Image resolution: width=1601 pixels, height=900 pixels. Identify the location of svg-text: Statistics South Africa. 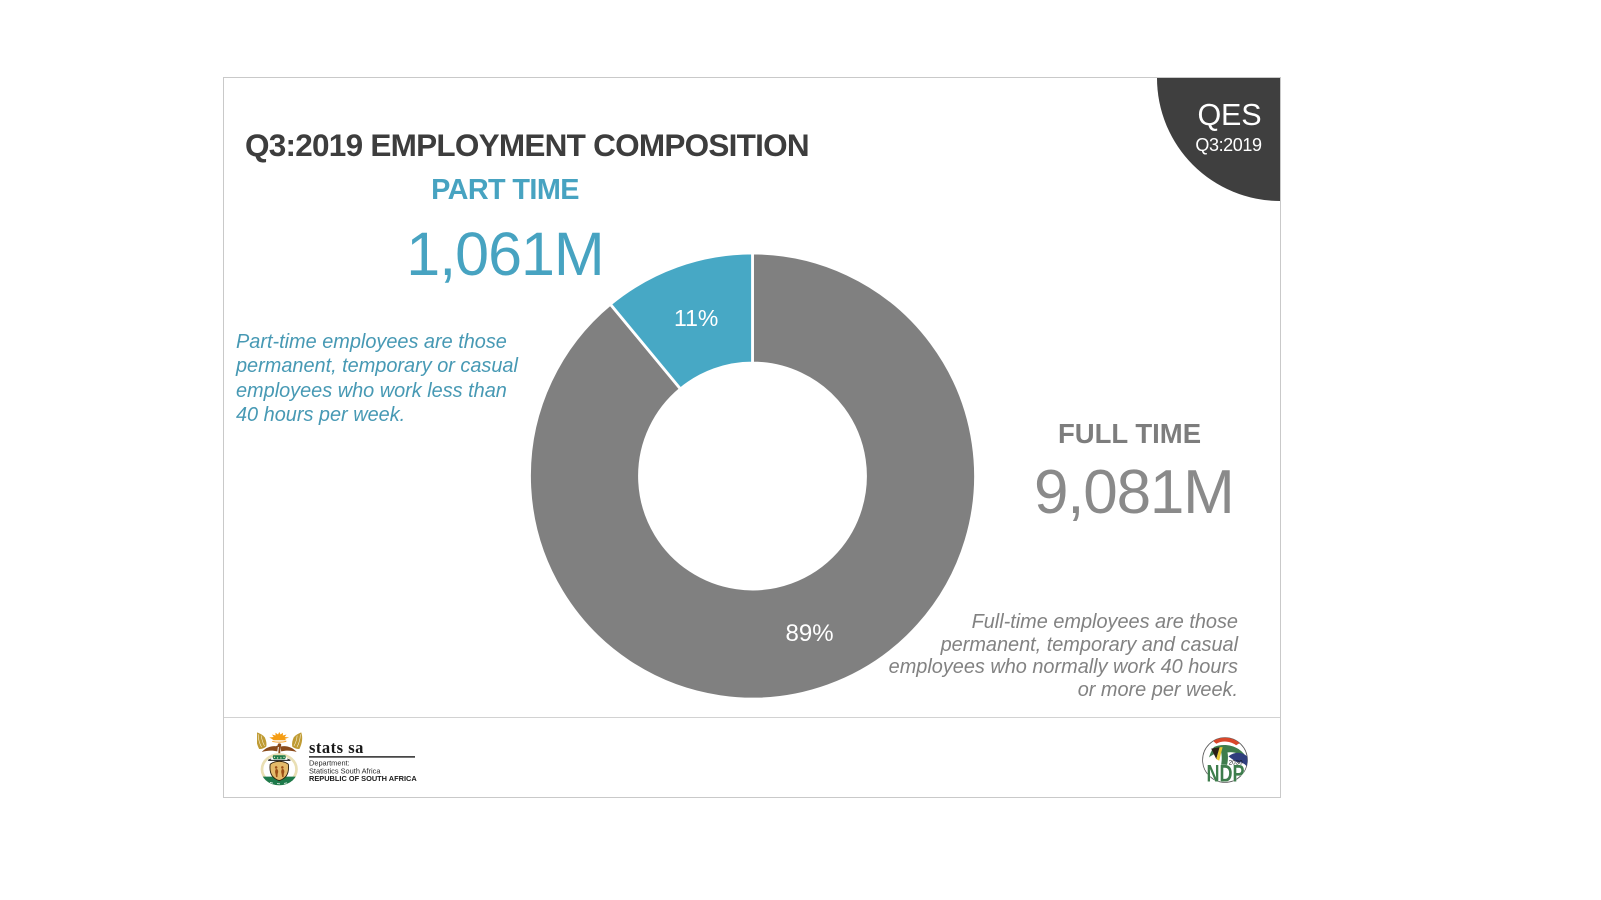
(345, 771).